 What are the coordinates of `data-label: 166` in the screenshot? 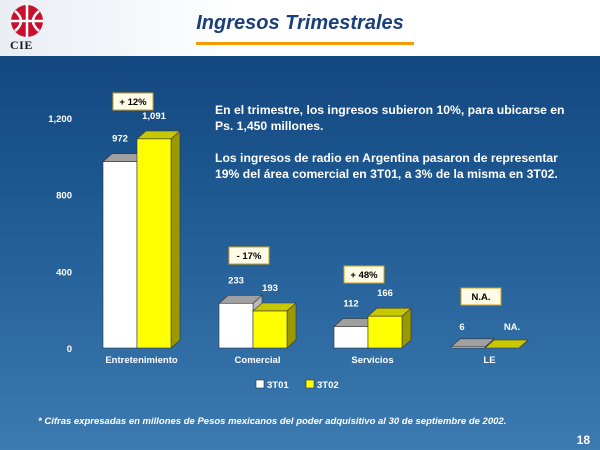 It's located at (385, 293).